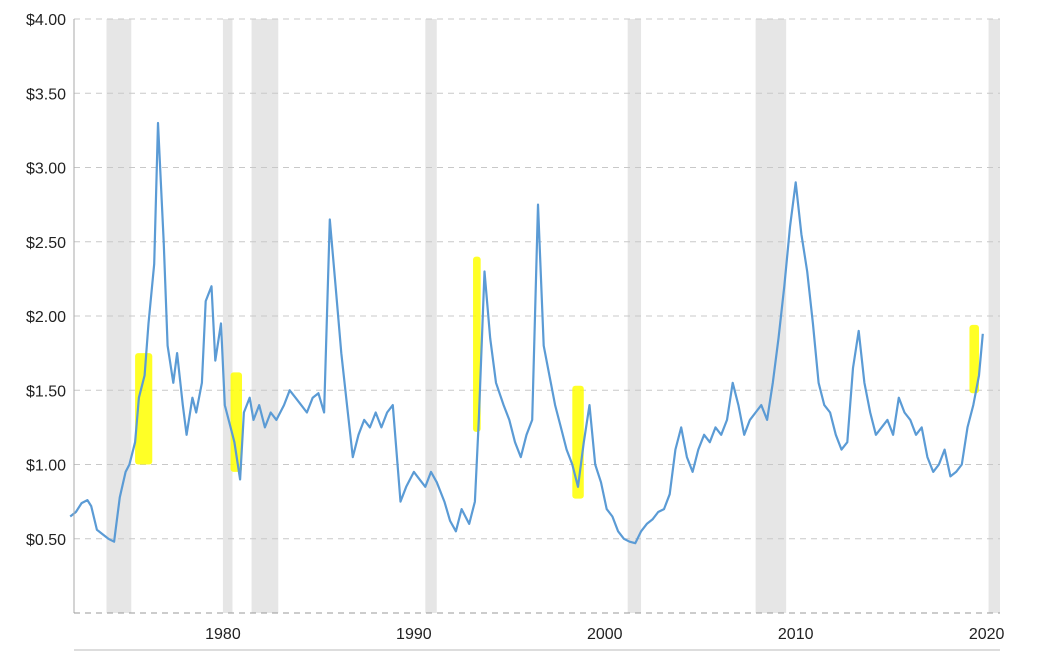  Describe the element at coordinates (987, 634) in the screenshot. I see `x-tick-label: 2020` at that location.